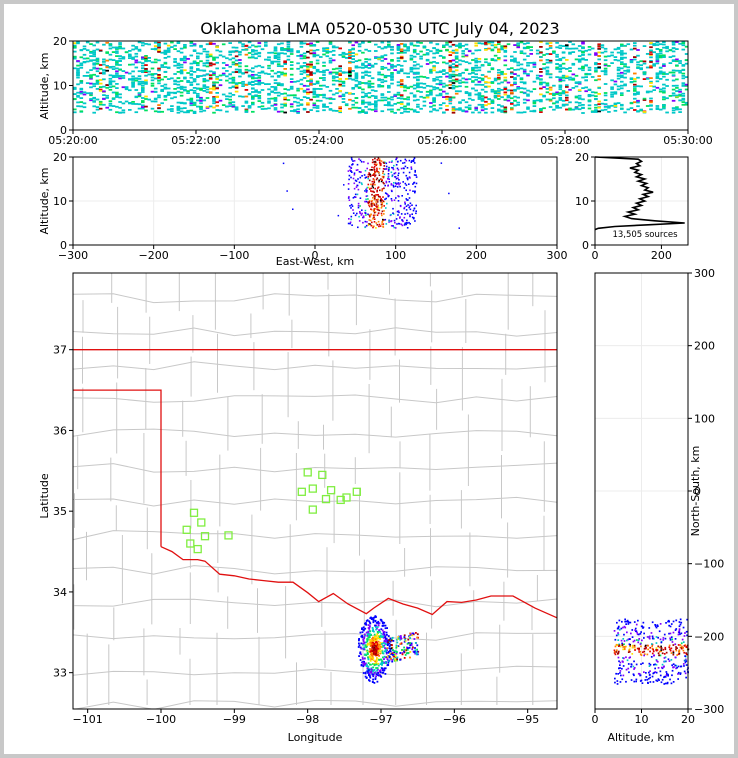 This screenshot has width=738, height=758. Describe the element at coordinates (688, 719) in the screenshot. I see `ns-xtick-label: 20` at that location.